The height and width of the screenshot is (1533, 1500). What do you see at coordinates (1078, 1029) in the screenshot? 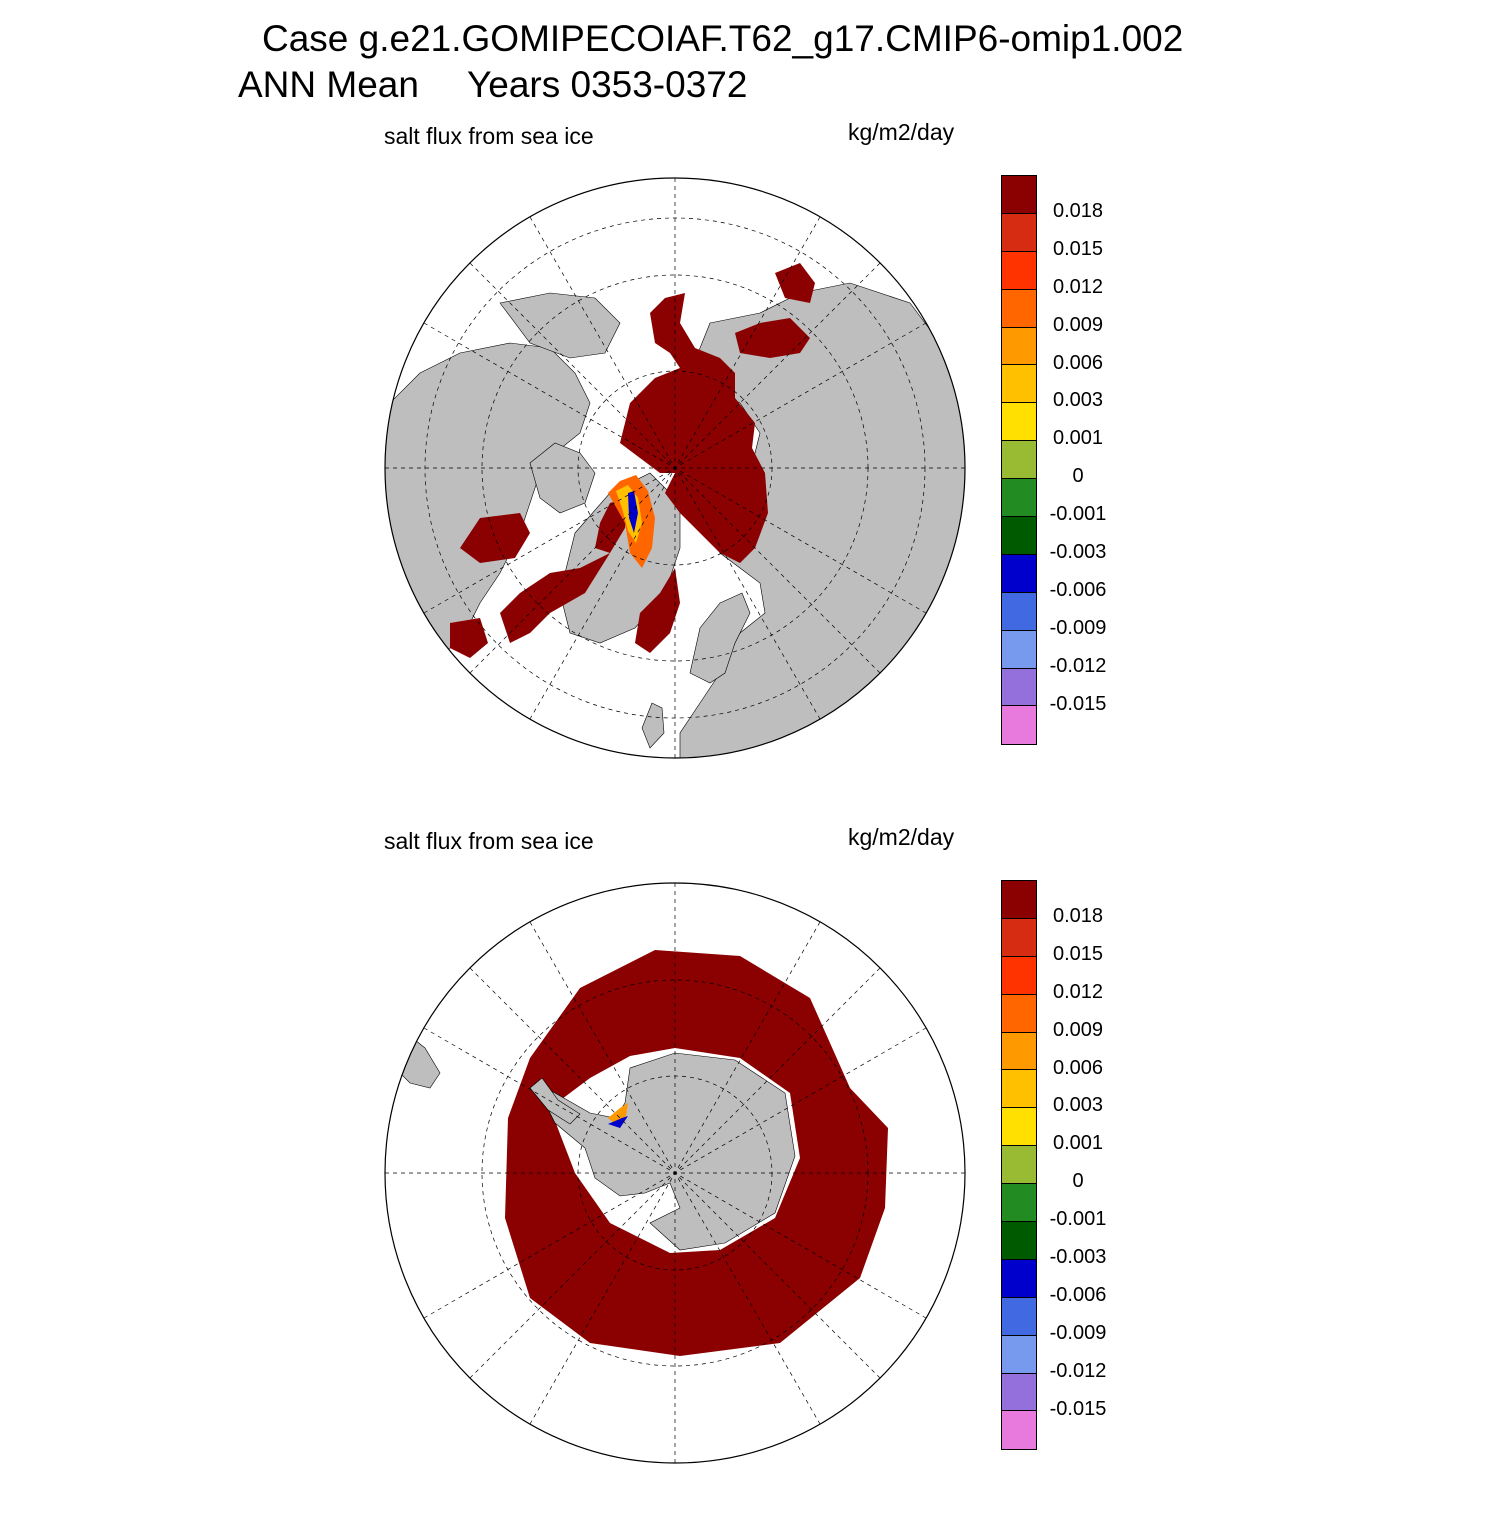
I see `south-colorbar-tick-label: 0.009` at bounding box center [1078, 1029].